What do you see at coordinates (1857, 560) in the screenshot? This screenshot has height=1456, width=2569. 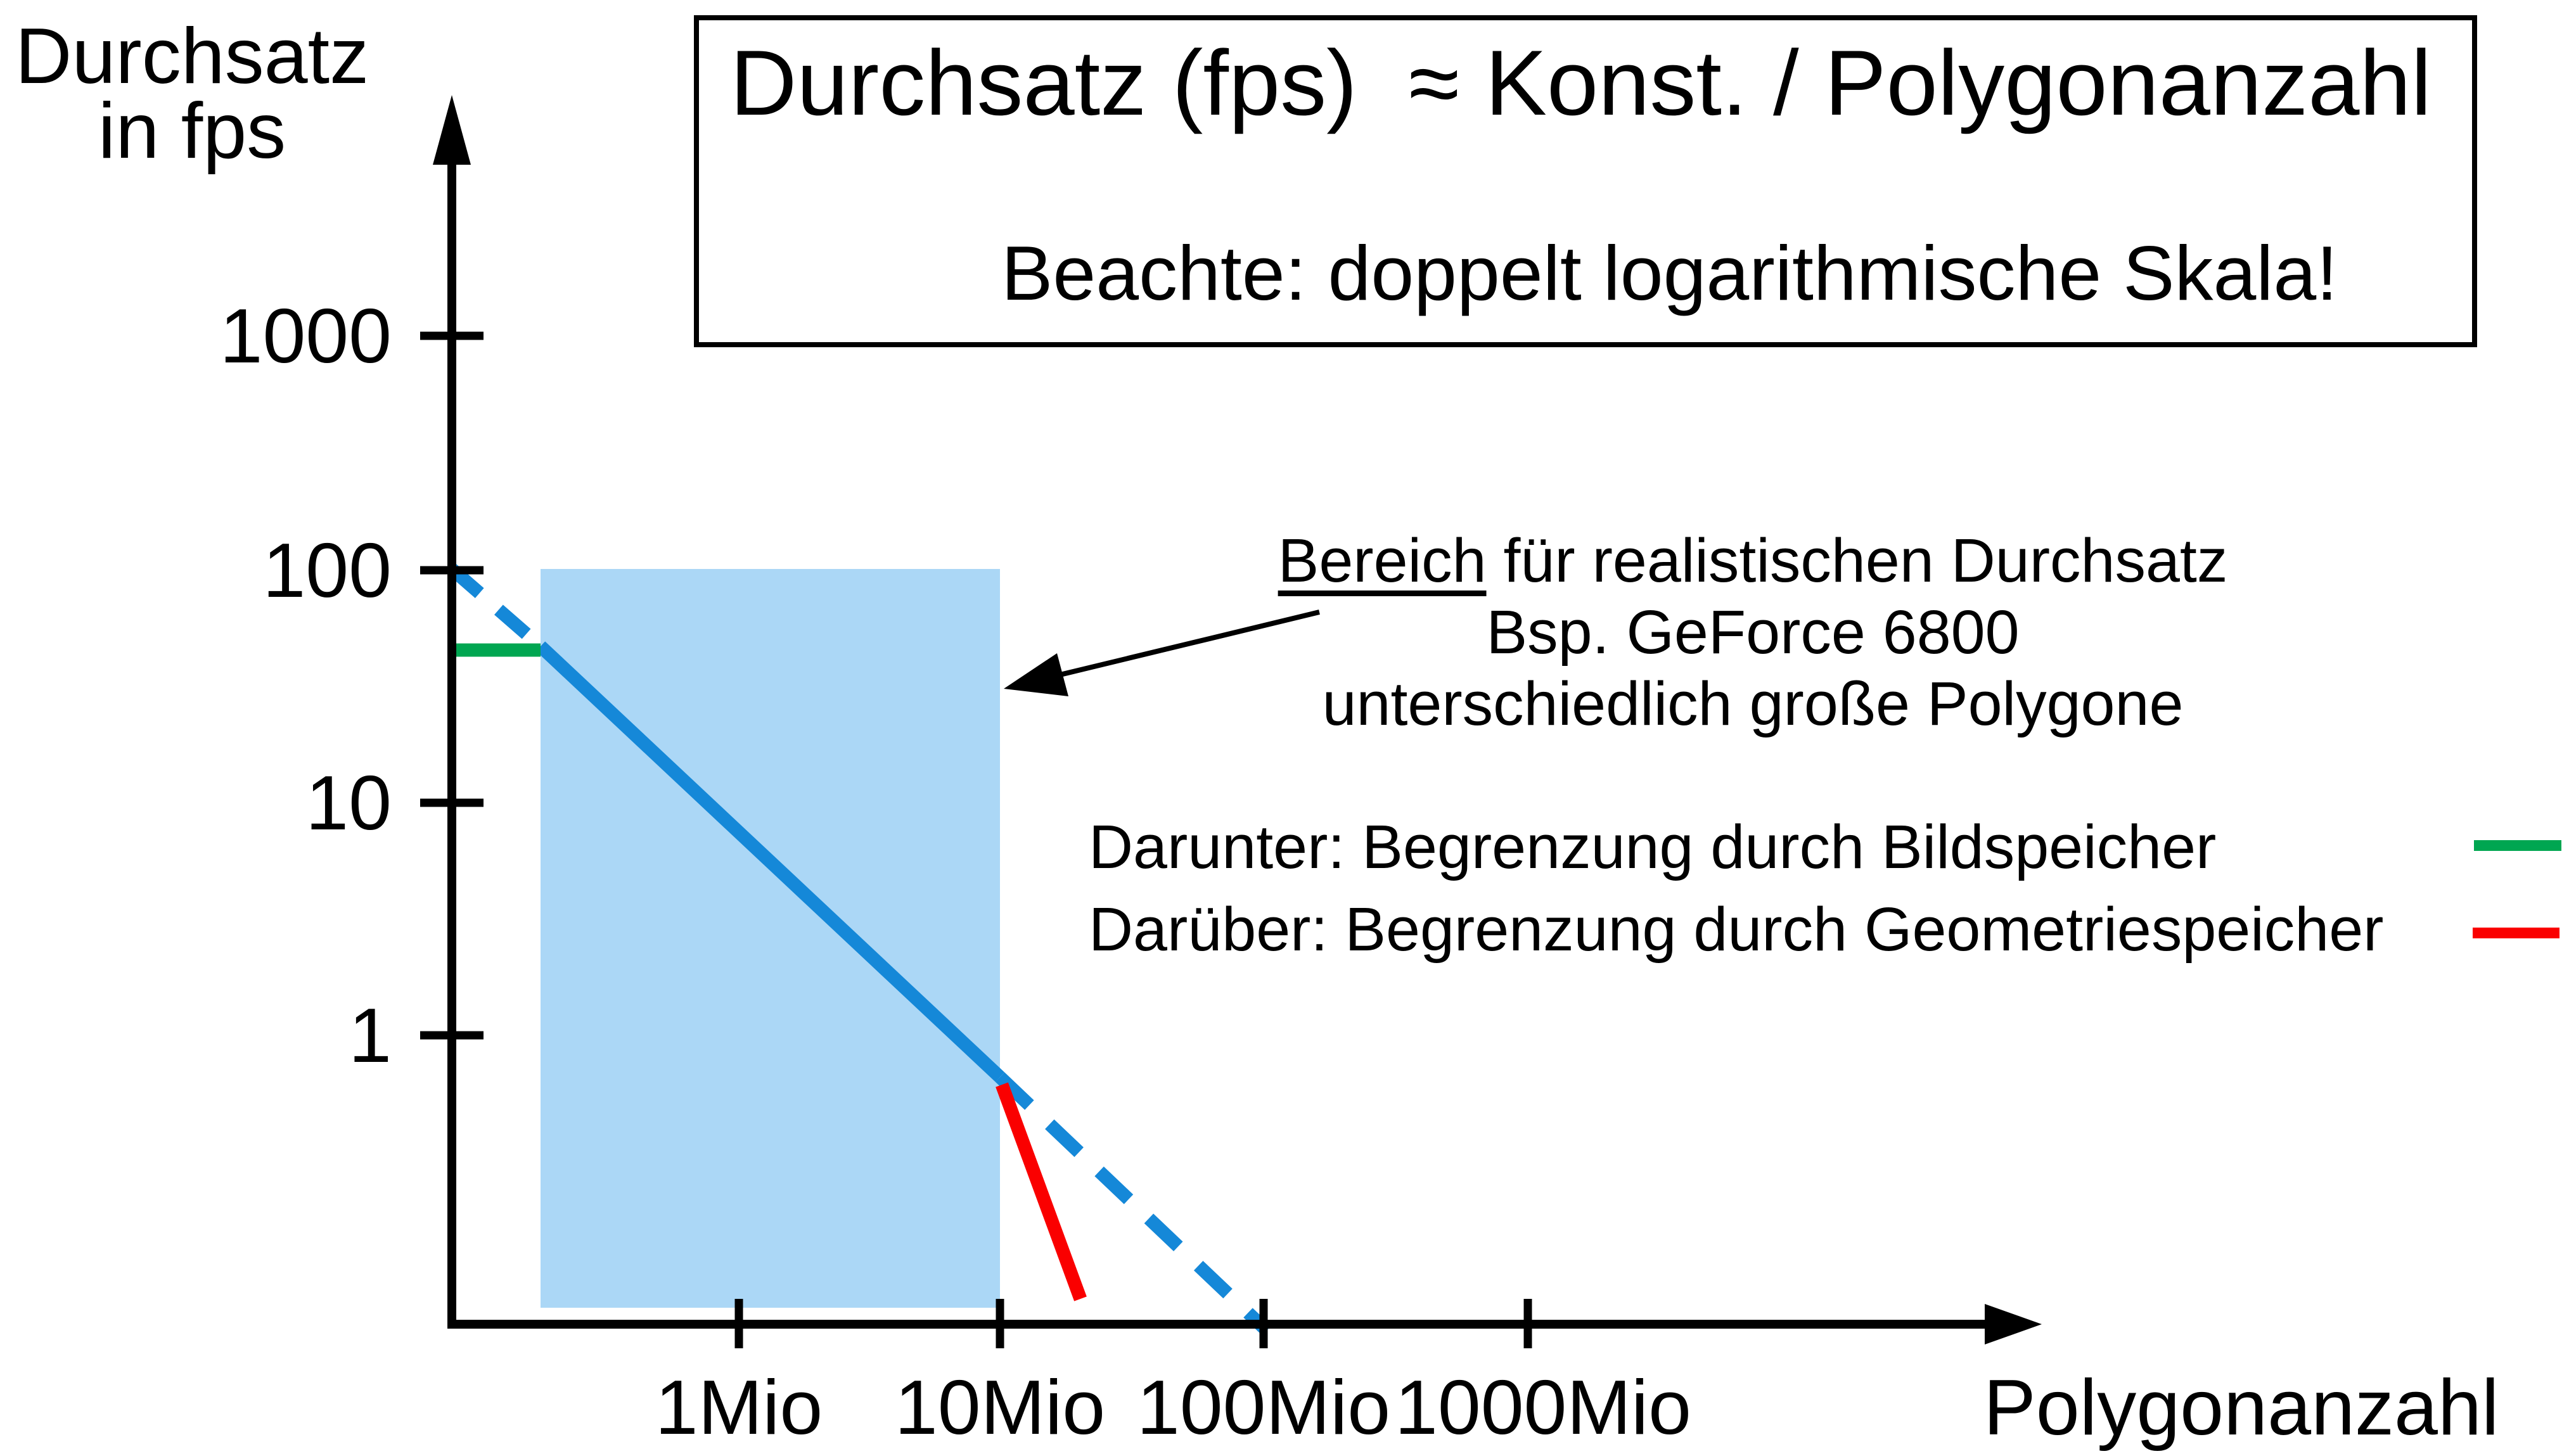 I see `annotation-line1-rest: für realistischen Durchsatz` at bounding box center [1857, 560].